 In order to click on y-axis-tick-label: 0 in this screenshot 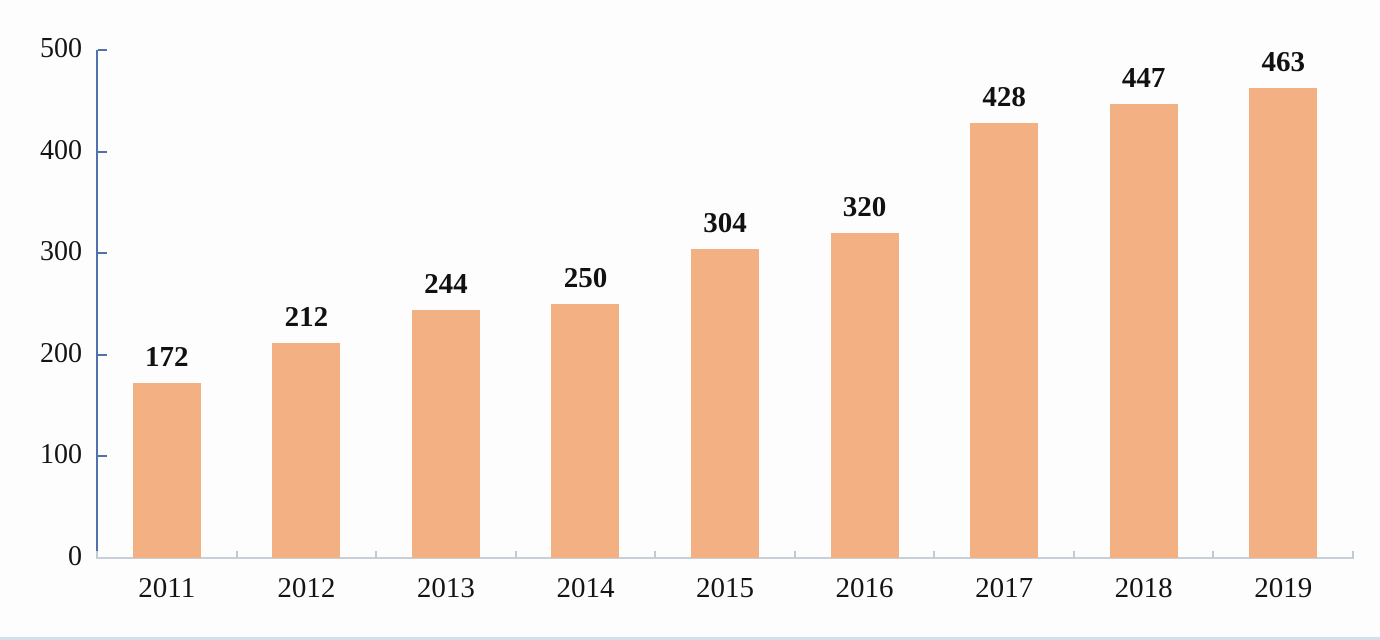, I will do `click(75, 556)`.